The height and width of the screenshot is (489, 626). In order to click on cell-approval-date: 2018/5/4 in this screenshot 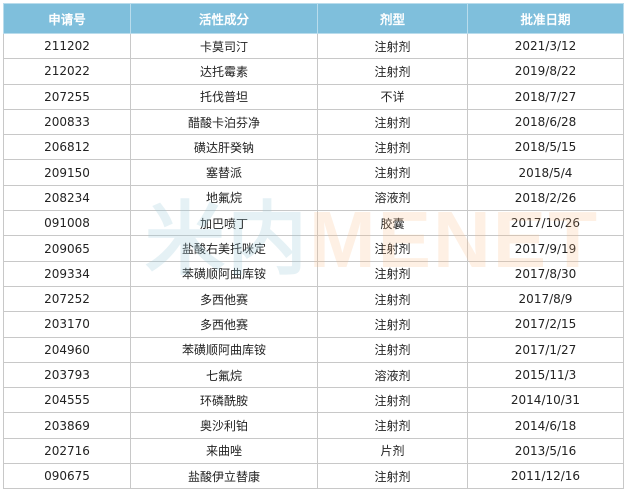, I will do `click(545, 172)`.